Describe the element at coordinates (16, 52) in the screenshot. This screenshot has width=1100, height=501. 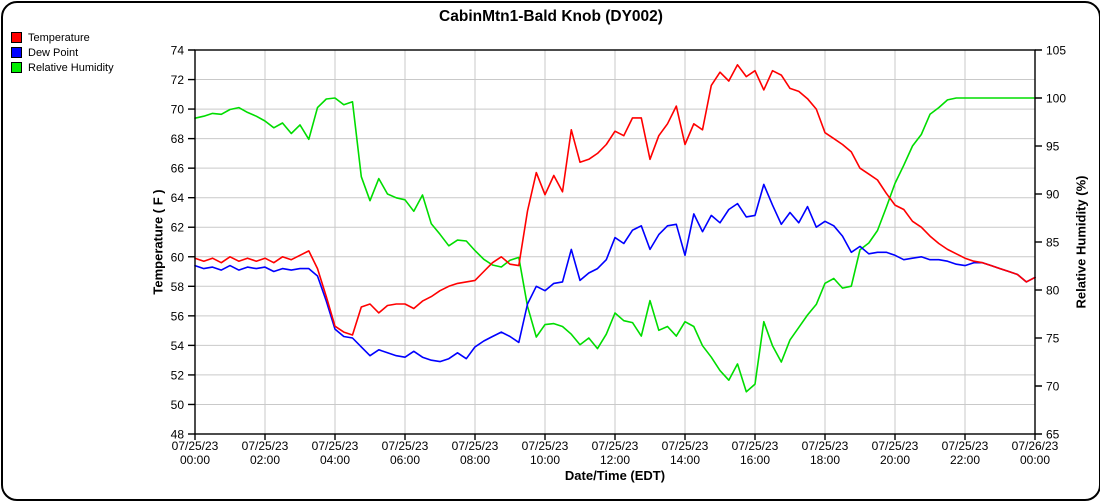
I see `legend-swatch-dew-point` at that location.